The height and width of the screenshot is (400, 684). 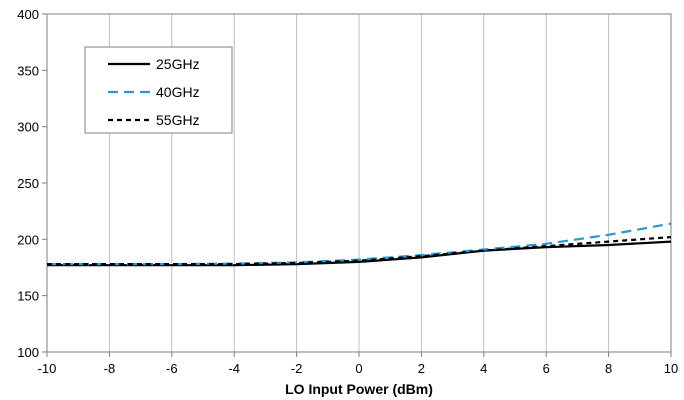 I want to click on series-lines, so click(x=359, y=244).